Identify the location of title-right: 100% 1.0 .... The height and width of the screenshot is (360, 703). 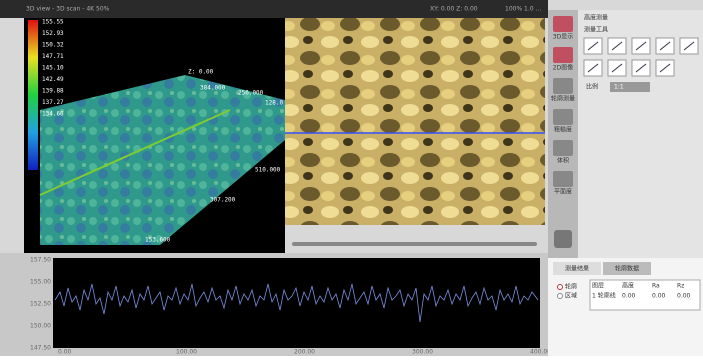
(523, 9).